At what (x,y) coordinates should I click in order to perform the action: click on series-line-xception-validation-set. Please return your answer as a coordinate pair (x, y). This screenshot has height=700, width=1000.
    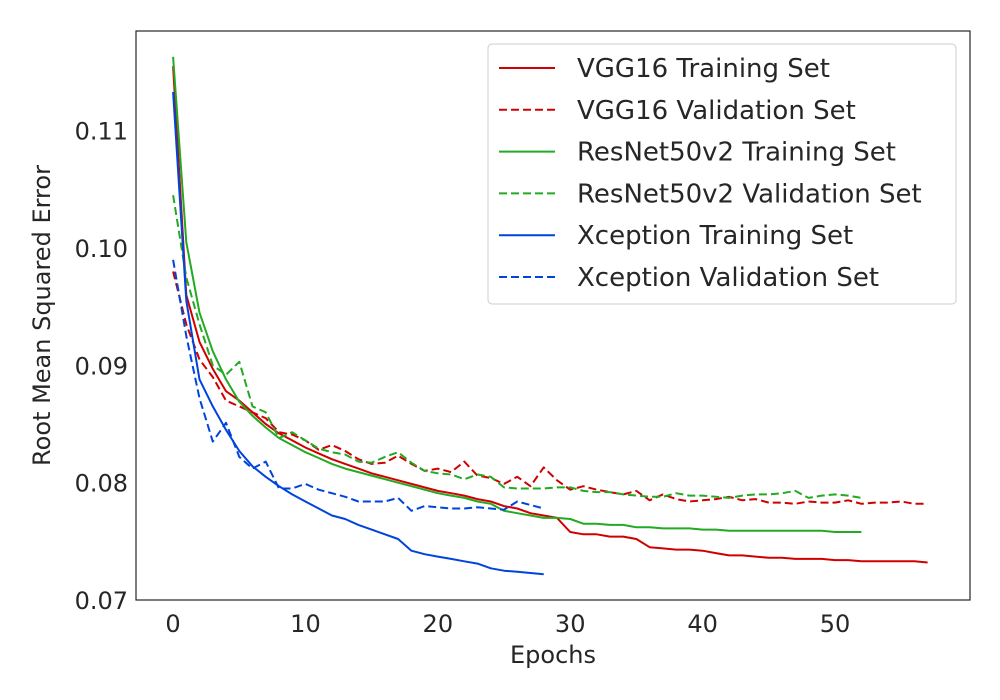
    Looking at the image, I should click on (358, 385).